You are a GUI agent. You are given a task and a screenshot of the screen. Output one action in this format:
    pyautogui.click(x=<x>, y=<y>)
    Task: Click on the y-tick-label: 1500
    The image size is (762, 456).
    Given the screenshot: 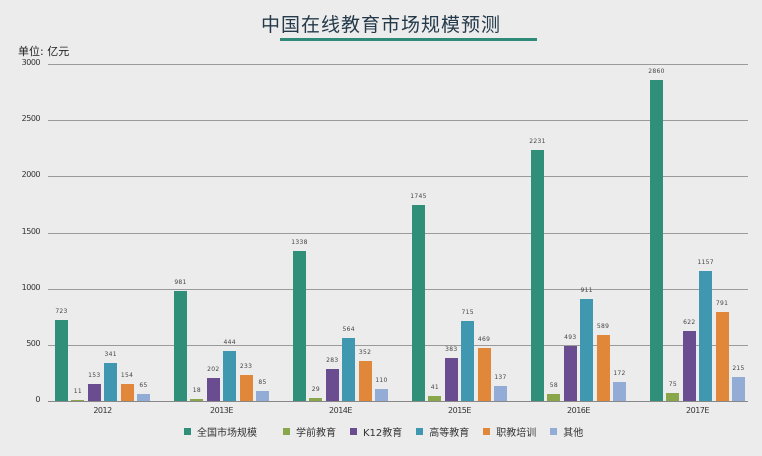 What is the action you would take?
    pyautogui.click(x=31, y=231)
    